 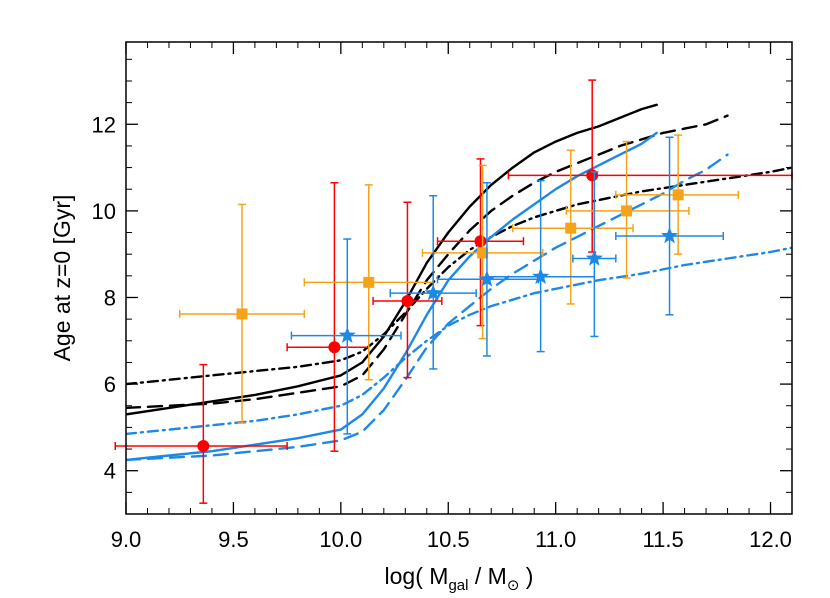 I want to click on x-tick-label: 12.0, so click(x=770, y=539).